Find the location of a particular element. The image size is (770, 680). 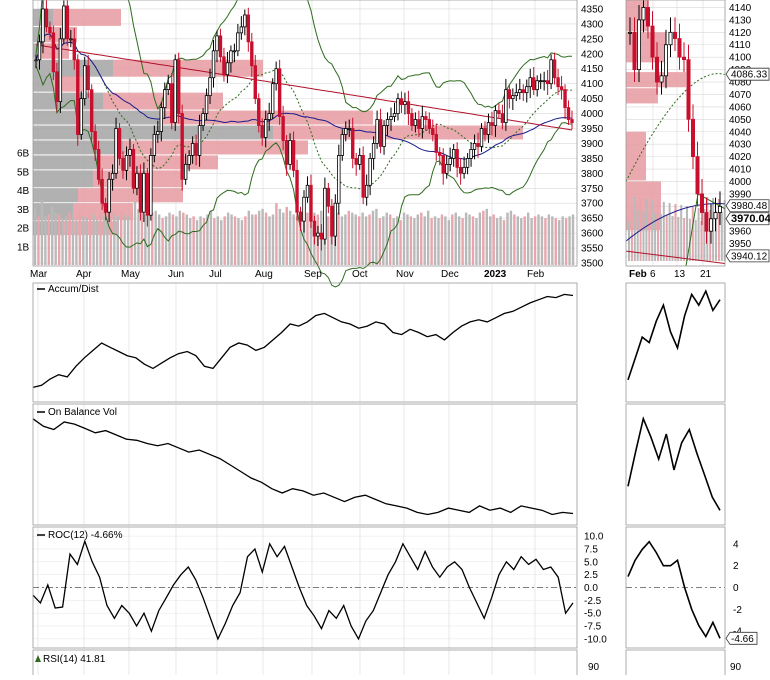

zoom-x-tick-label: 13 is located at coordinates (680, 274).